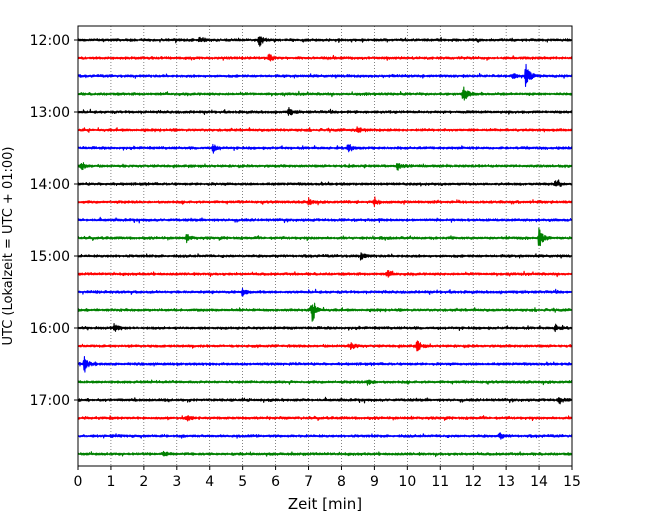 Image resolution: width=650 pixels, height=520 pixels. What do you see at coordinates (572, 482) in the screenshot?
I see `x-tick-label: 15` at bounding box center [572, 482].